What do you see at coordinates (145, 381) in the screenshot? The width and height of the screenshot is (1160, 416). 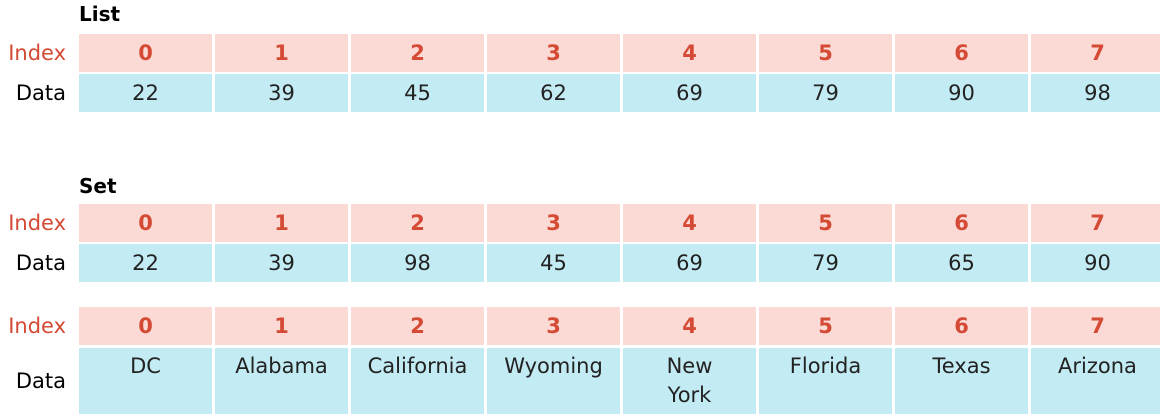 I see `states-data-cell: DC` at bounding box center [145, 381].